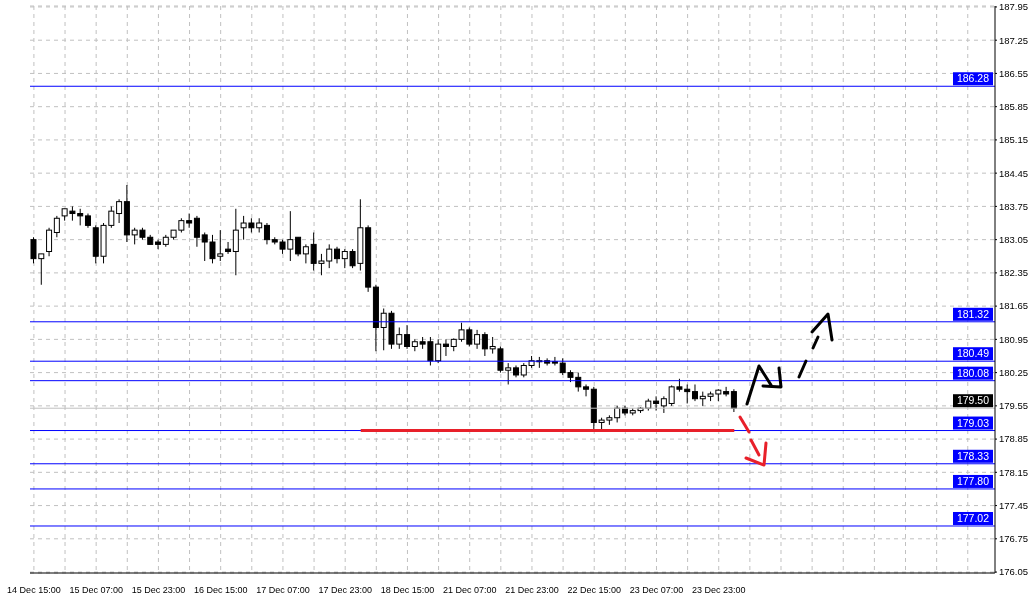 This screenshot has width=1033, height=599. Describe the element at coordinates (1014, 572) in the screenshot. I see `y-tick-label: 176.05` at that location.